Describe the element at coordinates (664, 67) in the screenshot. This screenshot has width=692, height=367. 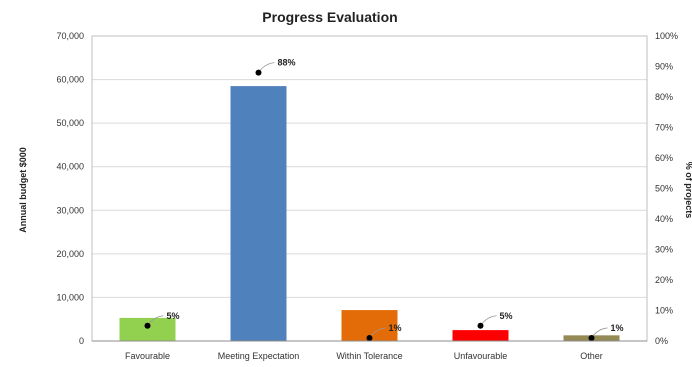
I see `y-tick-right: 90%` at that location.